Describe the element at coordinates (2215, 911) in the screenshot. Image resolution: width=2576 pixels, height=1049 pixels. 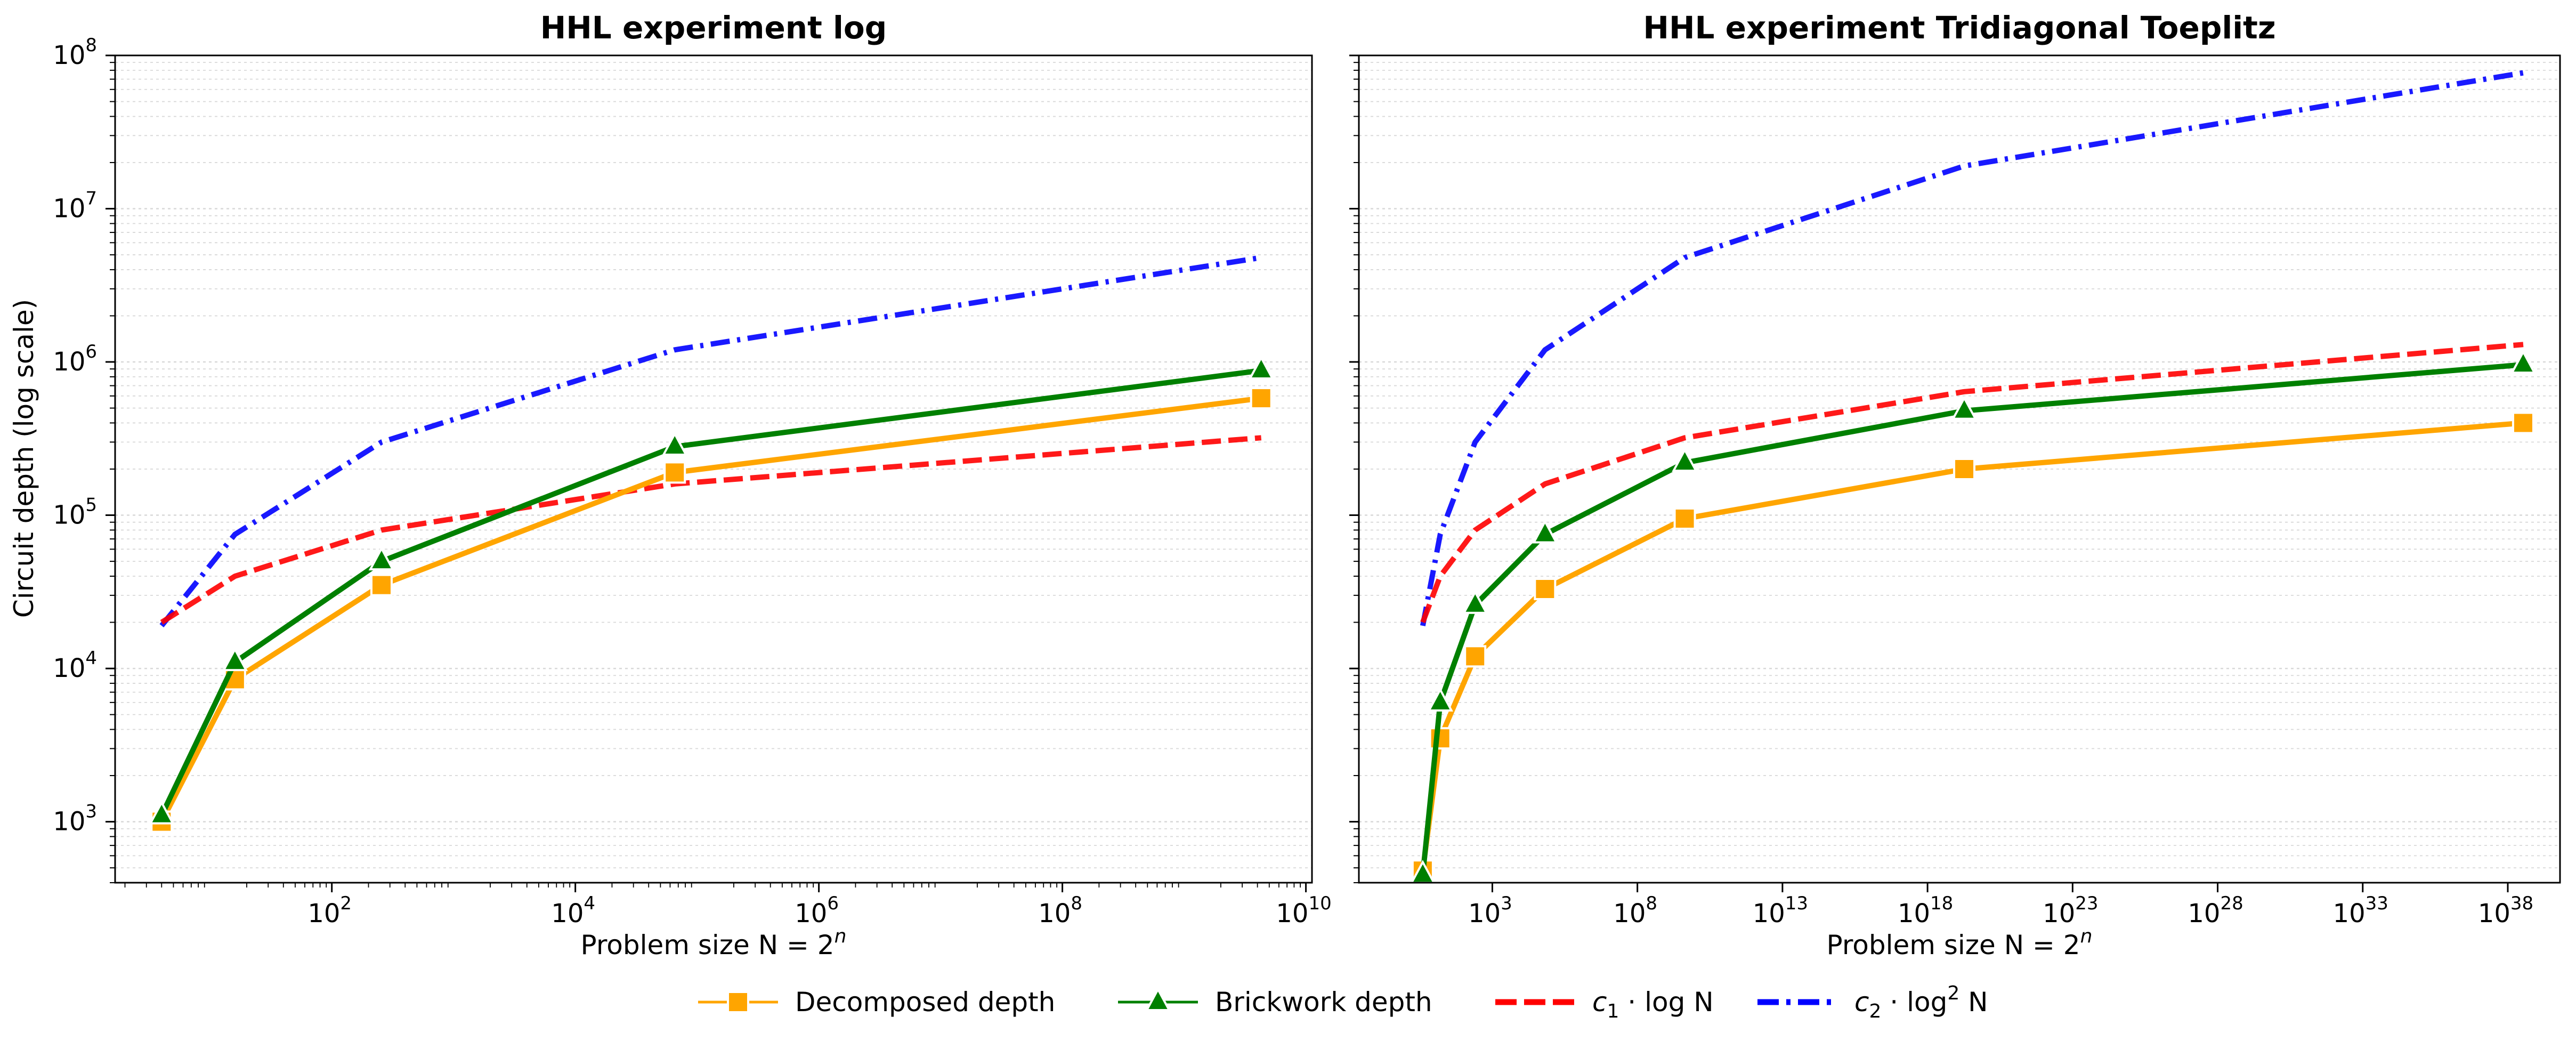
I see `x-tick-label: 10²⁸` at that location.